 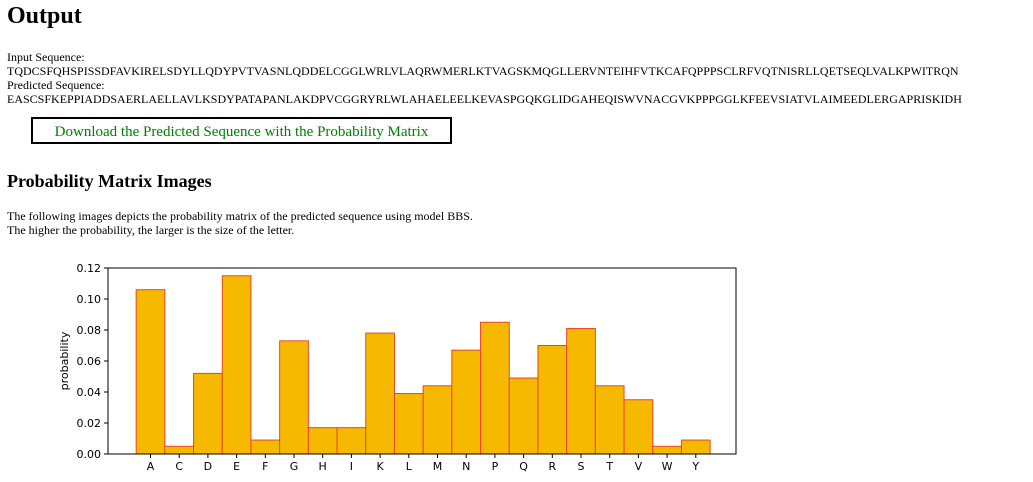 What do you see at coordinates (351, 466) in the screenshot?
I see `x-tick-label: I` at bounding box center [351, 466].